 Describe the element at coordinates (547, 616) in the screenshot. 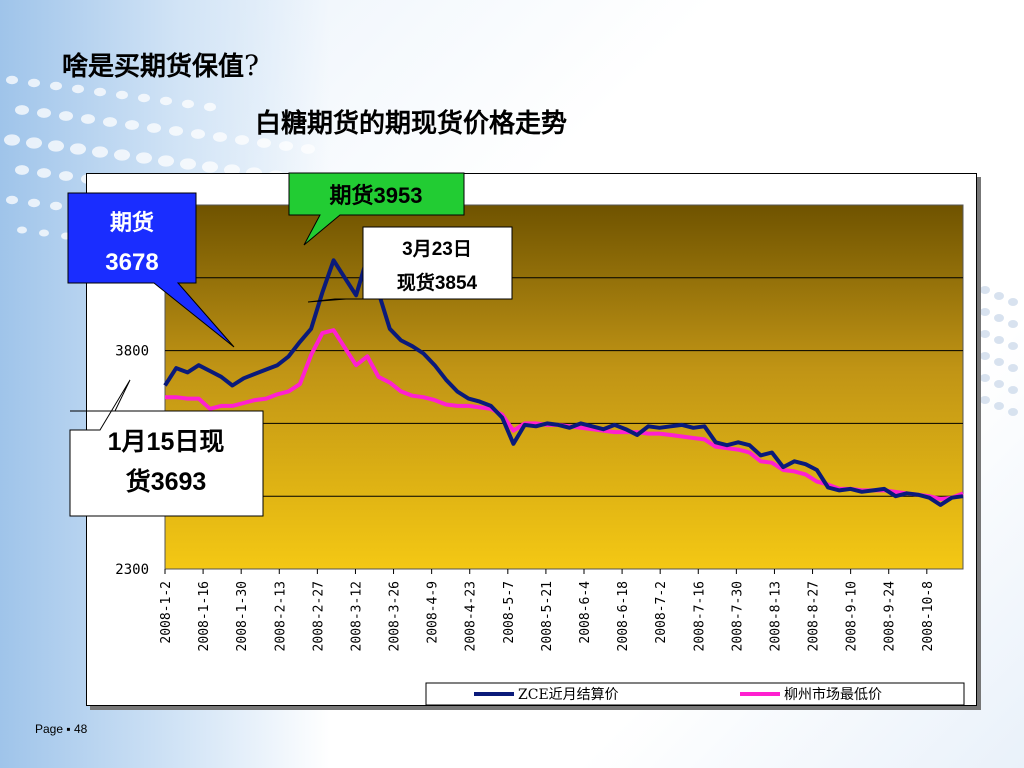

I see `x-tick-label: 2008-5-21` at that location.